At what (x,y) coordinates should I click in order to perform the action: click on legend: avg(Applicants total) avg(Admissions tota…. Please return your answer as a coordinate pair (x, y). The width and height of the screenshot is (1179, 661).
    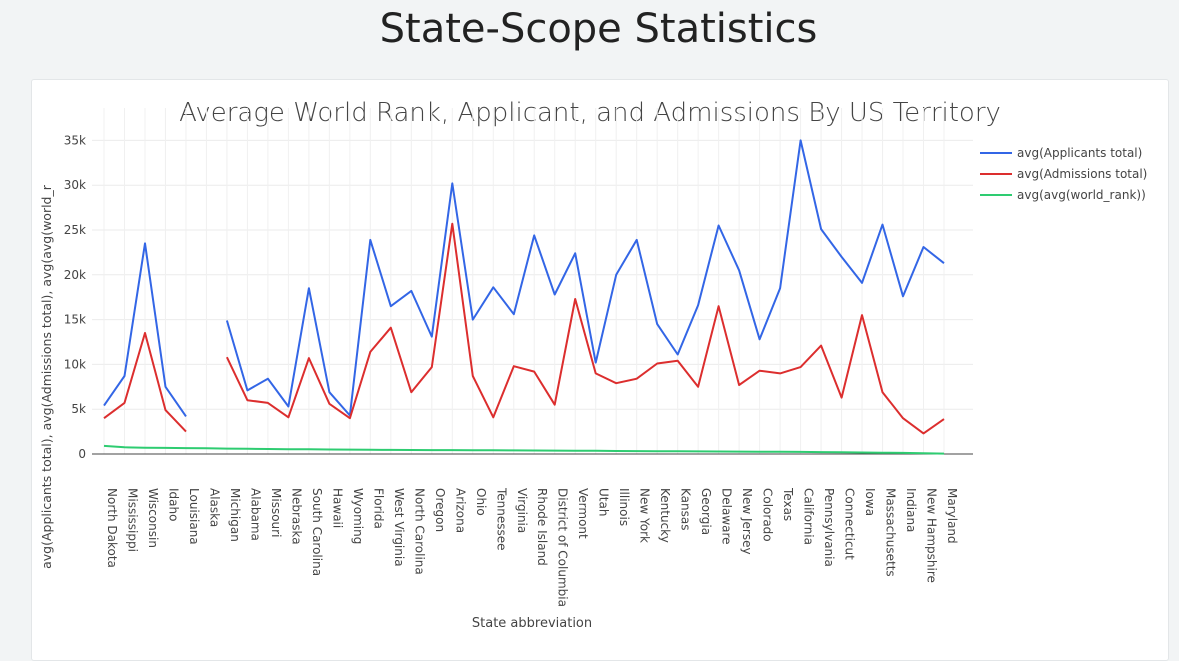
    Looking at the image, I should click on (1063, 174).